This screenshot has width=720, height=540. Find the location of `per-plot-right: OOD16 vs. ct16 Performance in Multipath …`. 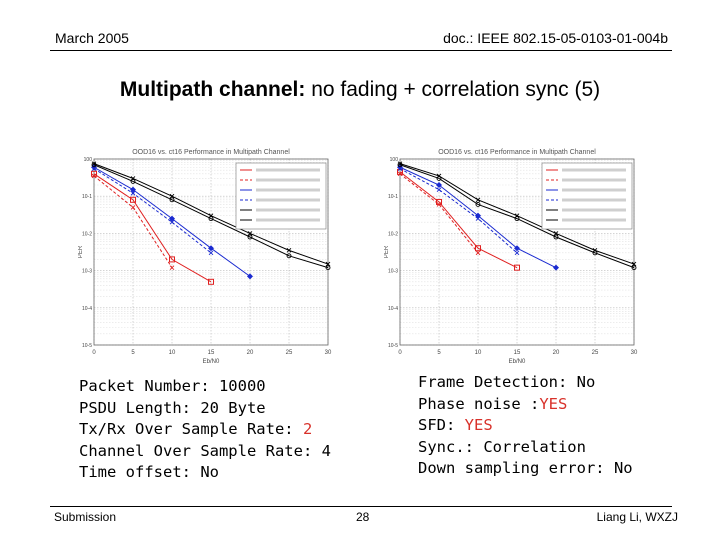

per-plot-right: OOD16 vs. ct16 Performance in Multipath … is located at coordinates (515, 254).